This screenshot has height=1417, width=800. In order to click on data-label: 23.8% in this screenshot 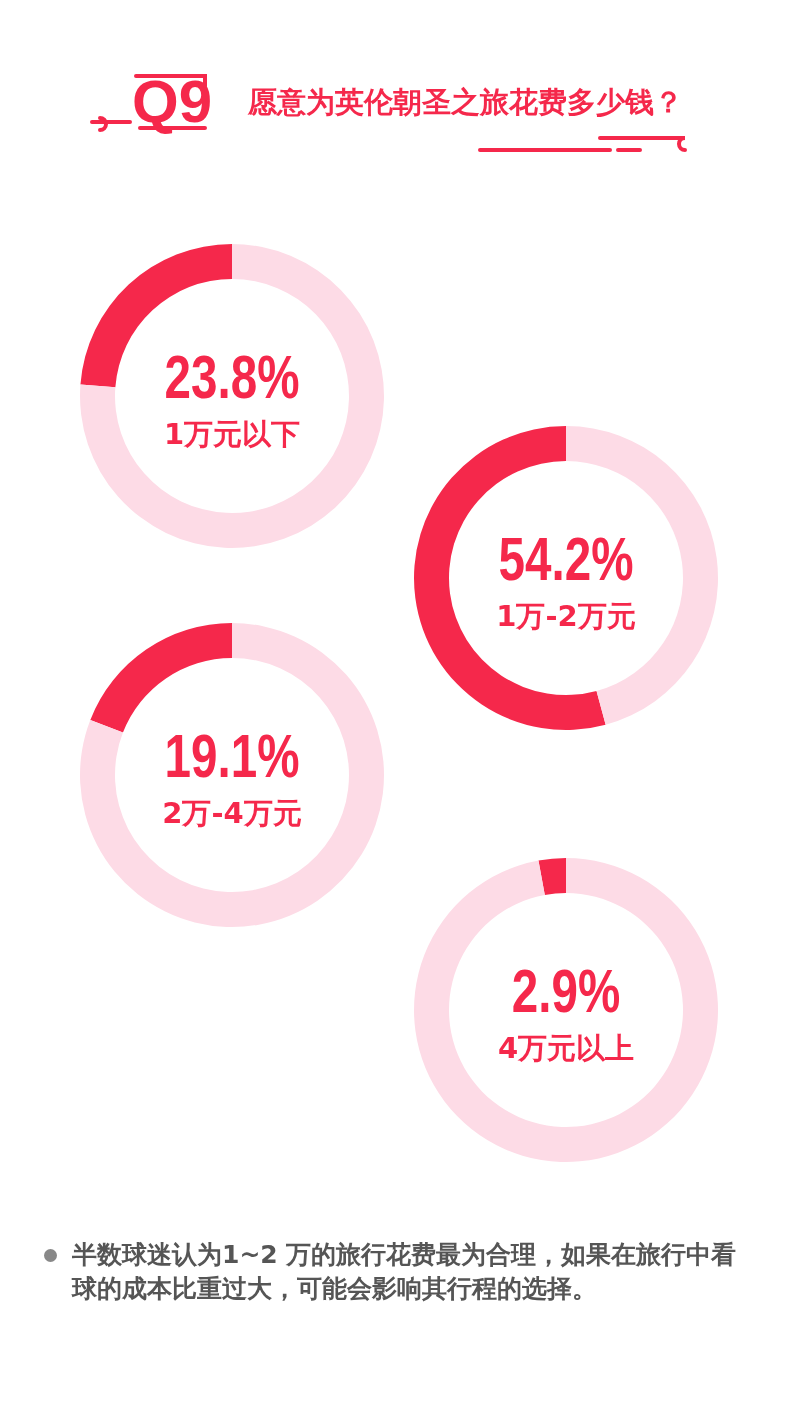, I will do `click(232, 377)`.